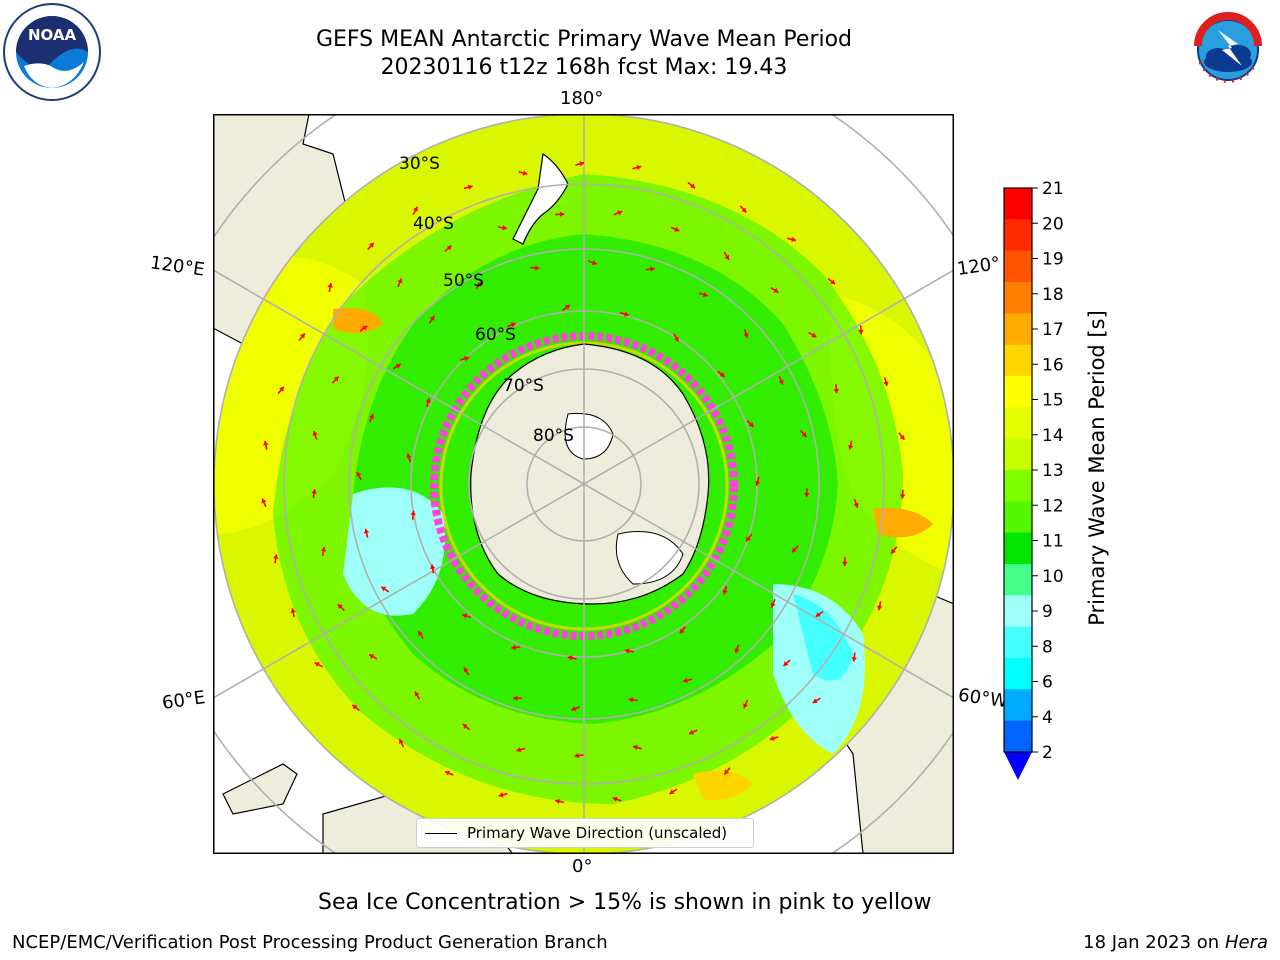 The width and height of the screenshot is (1280, 960). Describe the element at coordinates (52, 52) in the screenshot. I see `noaa-logo: NOAA` at that location.